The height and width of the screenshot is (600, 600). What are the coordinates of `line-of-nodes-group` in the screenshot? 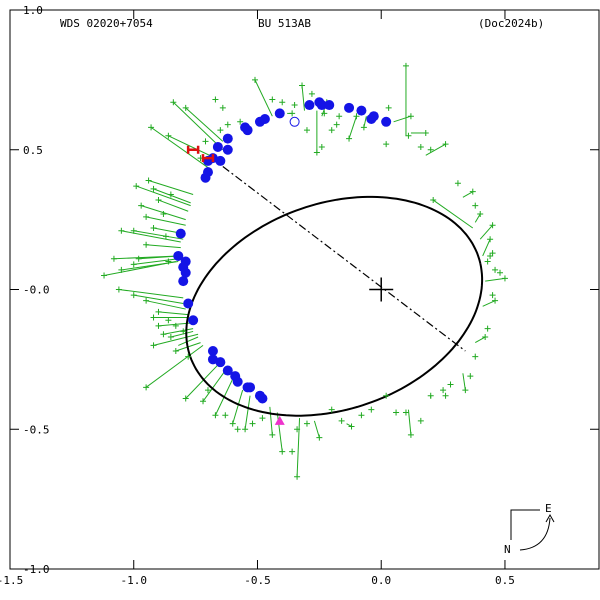 It's located at (344, 259).